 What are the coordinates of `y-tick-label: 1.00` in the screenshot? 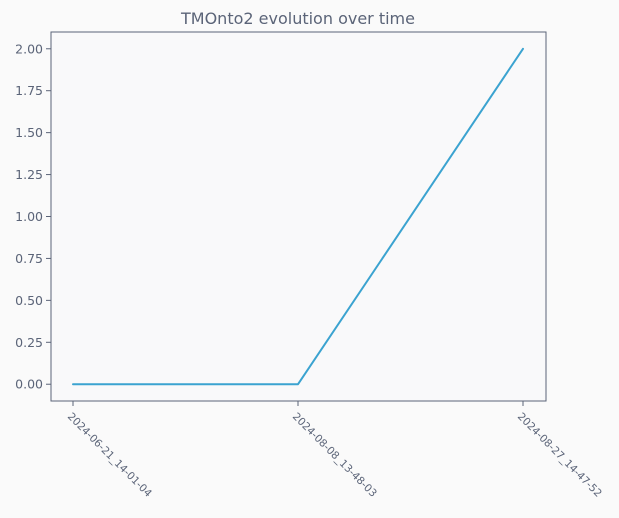 It's located at (29, 216).